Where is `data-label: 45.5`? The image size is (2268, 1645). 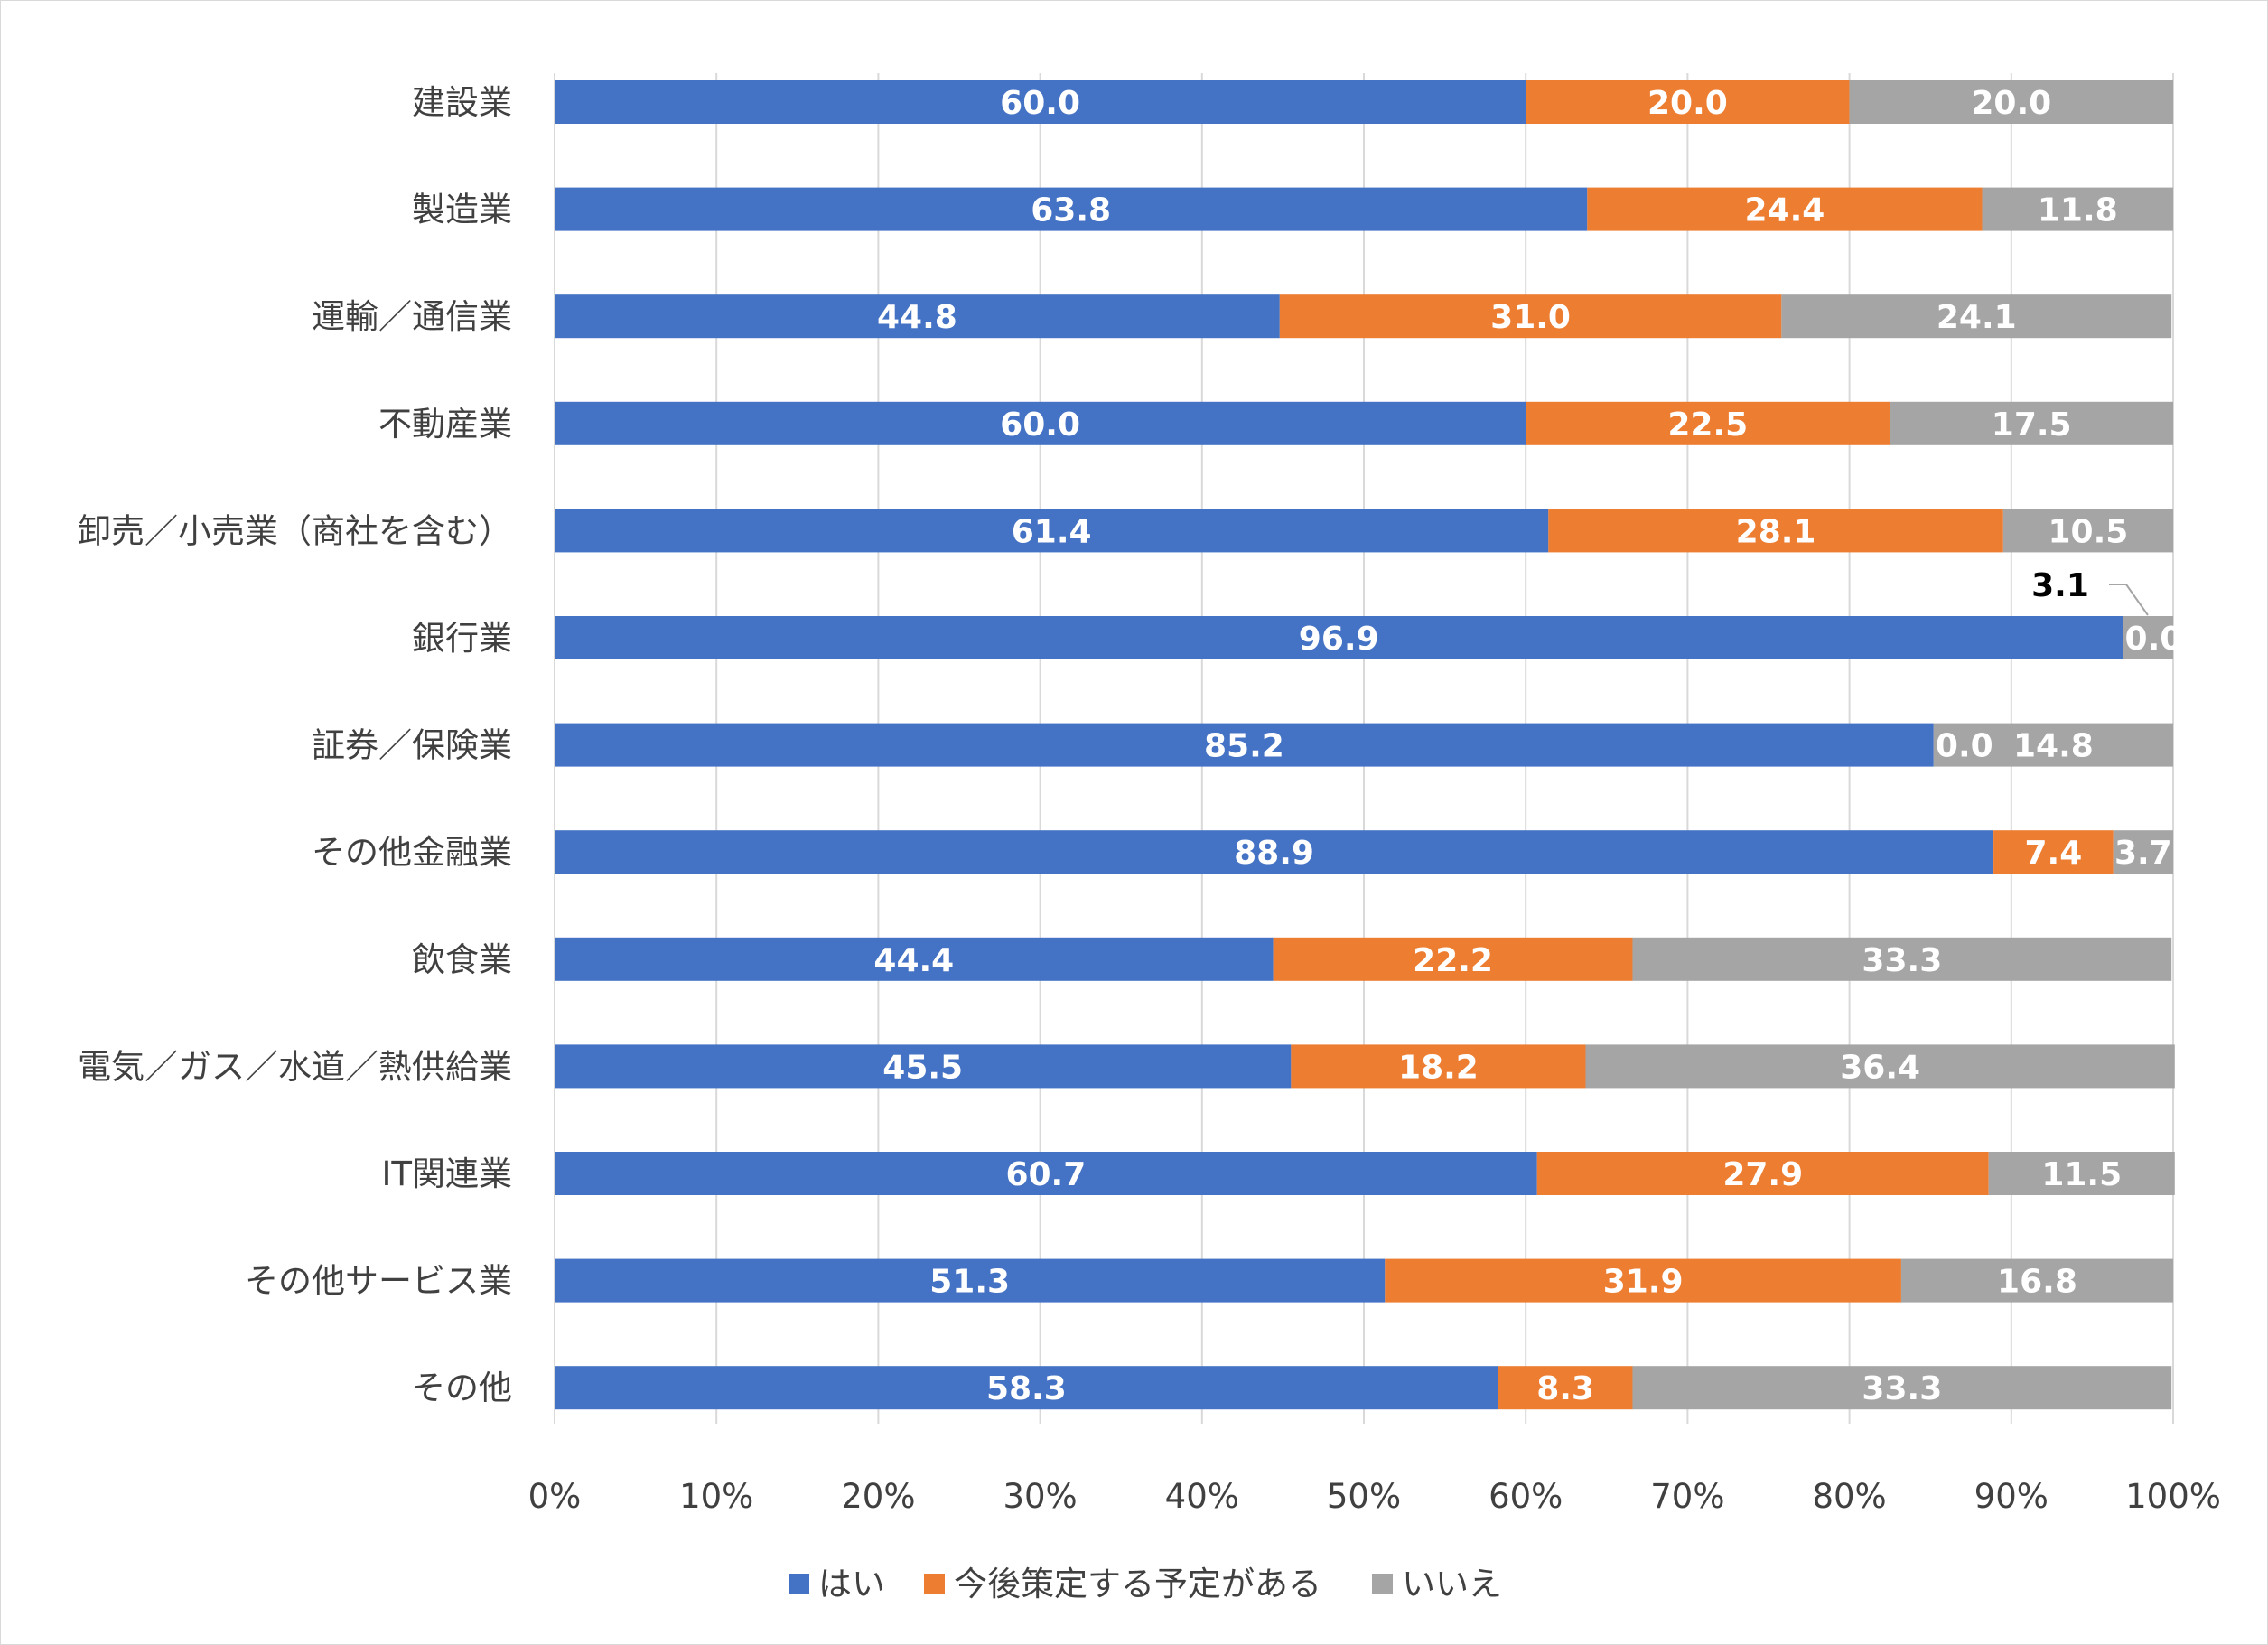
data-label: 45.5 is located at coordinates (922, 1067).